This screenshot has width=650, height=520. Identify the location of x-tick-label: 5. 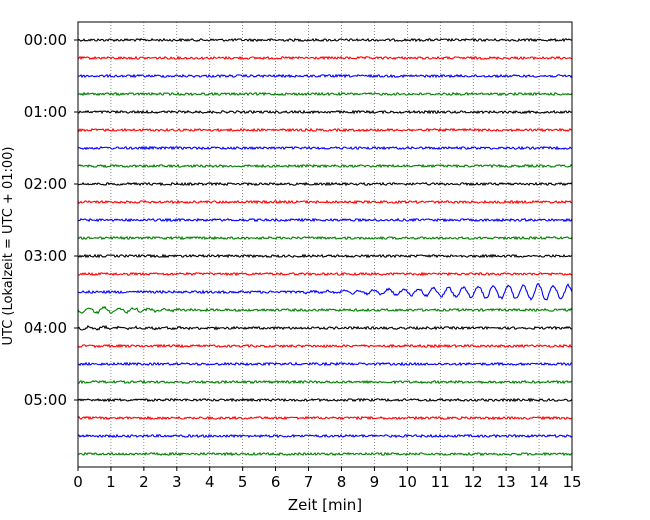
(243, 482).